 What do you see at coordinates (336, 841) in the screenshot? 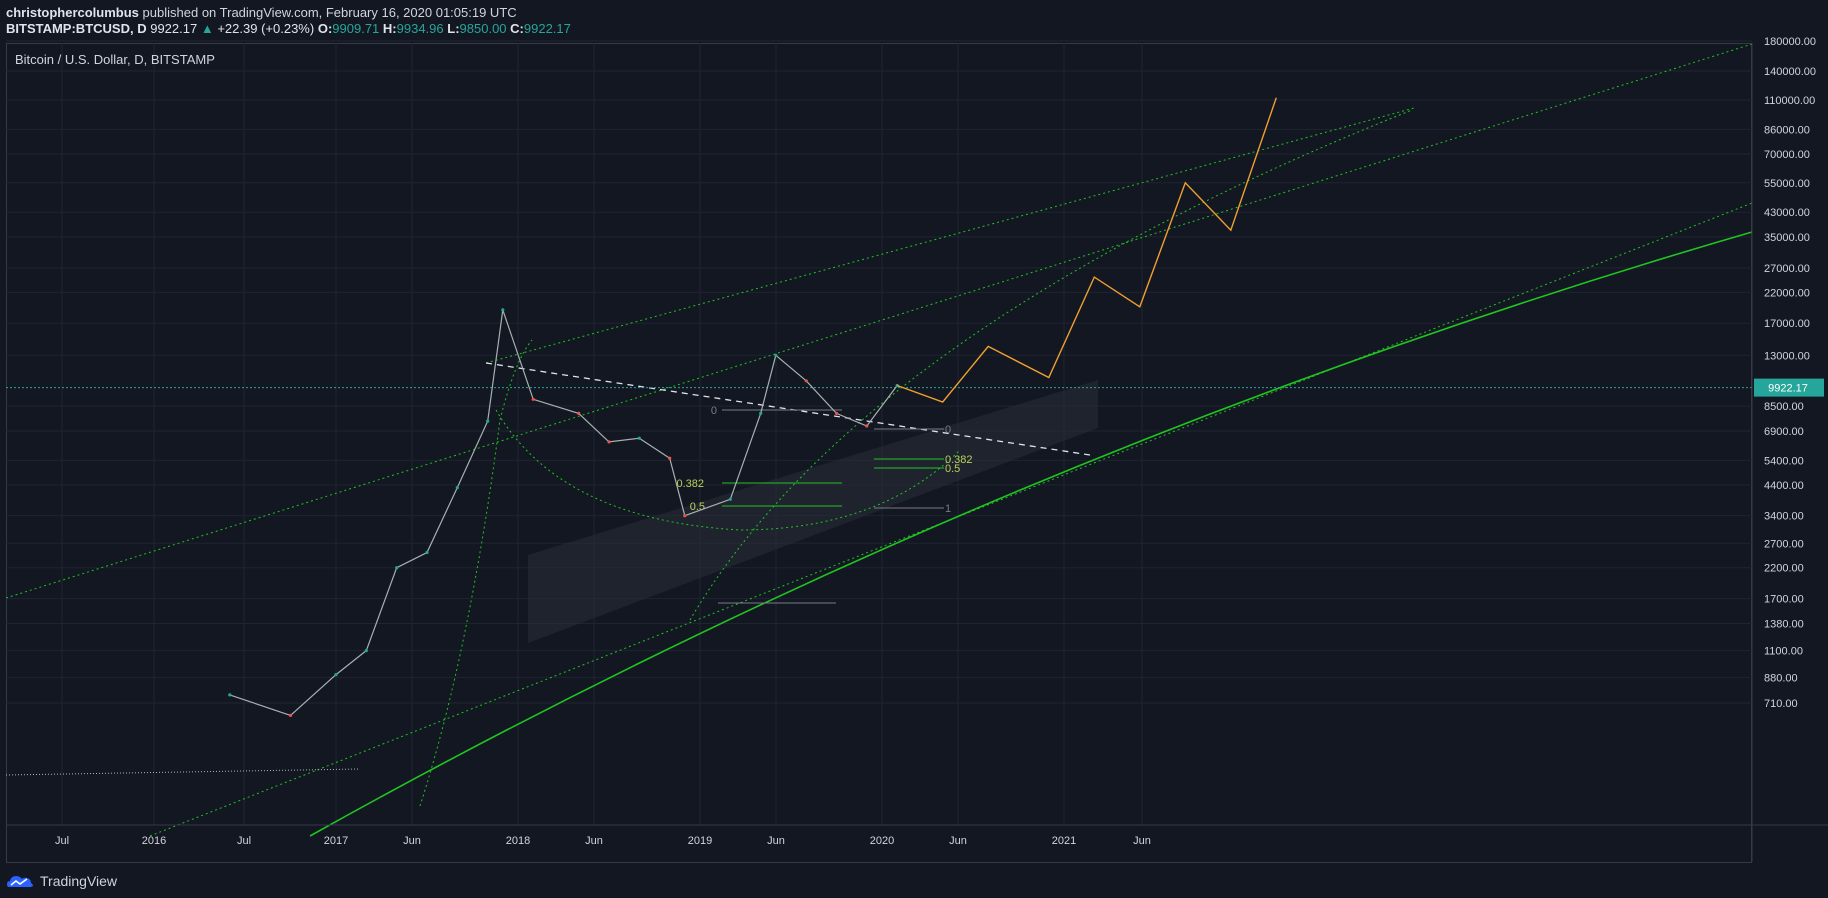
I see `x-tick-label: 2017` at bounding box center [336, 841].